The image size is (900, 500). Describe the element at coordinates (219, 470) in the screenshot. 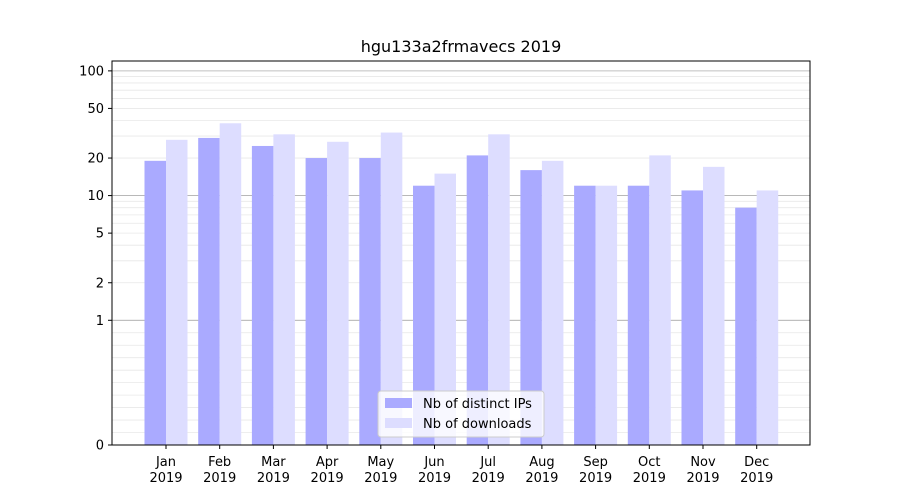

I see `x-tick-label: Feb 2019` at that location.